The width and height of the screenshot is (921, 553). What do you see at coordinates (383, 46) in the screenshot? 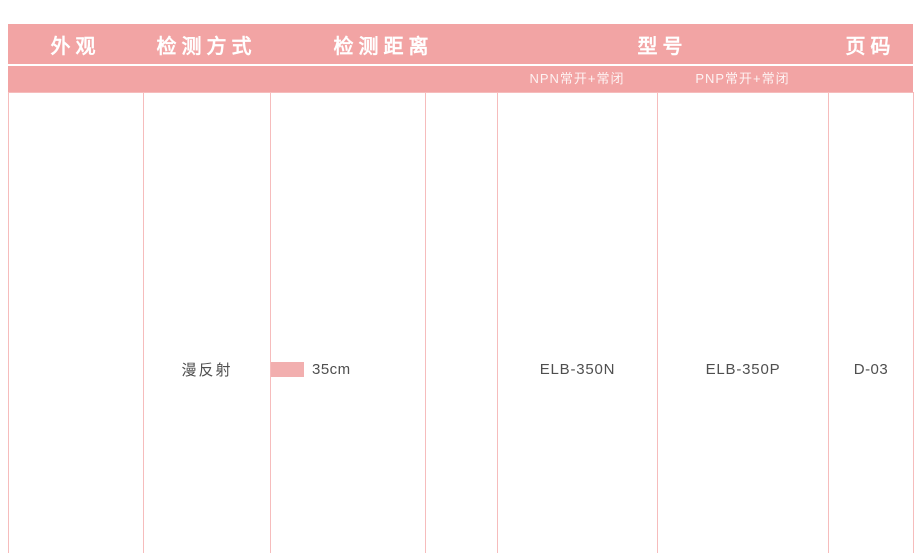
I see `col-header-detection-distance: 检测距离` at bounding box center [383, 46].